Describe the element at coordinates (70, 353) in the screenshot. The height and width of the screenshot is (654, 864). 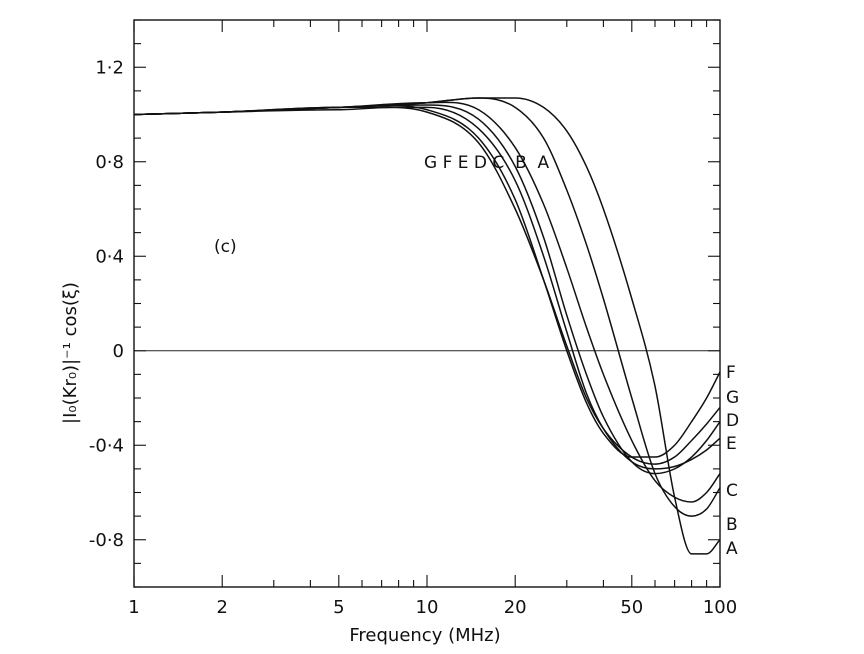
I see `y-axis-title: |I₀(Kr₀)|⁻¹ cos(ξ)` at that location.